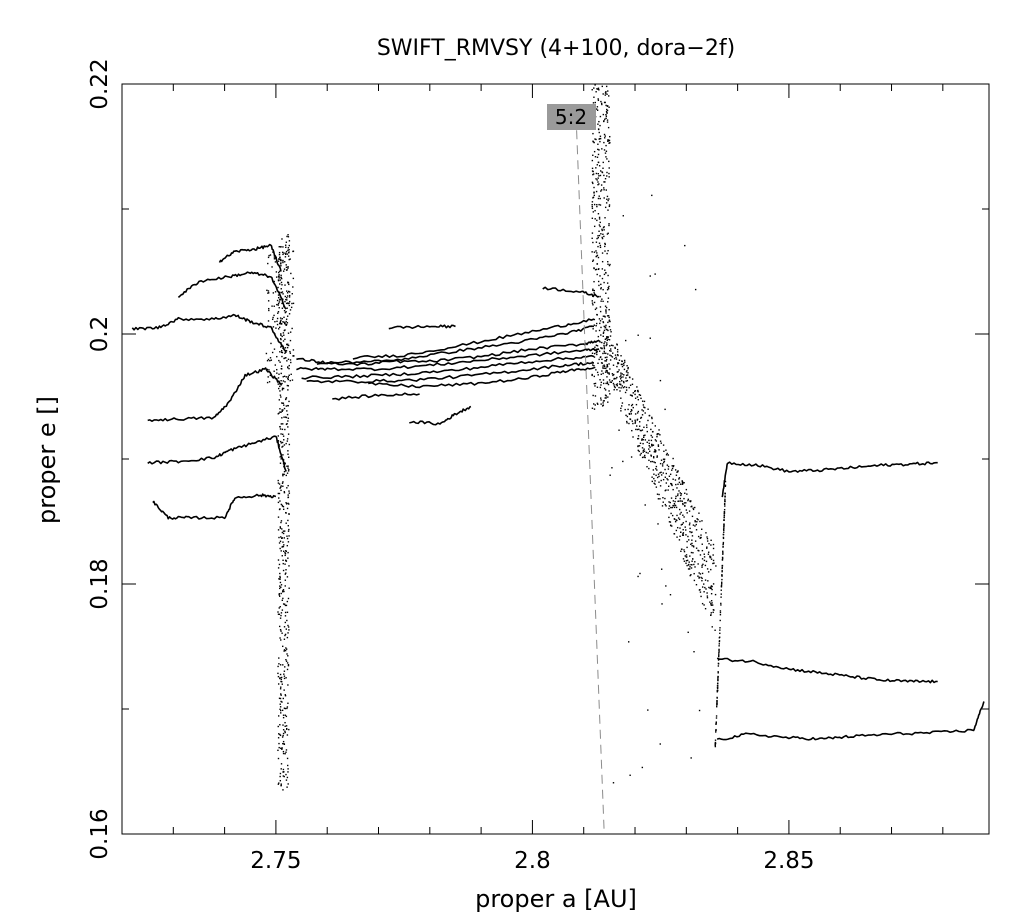 The image size is (1021, 919). What do you see at coordinates (275, 861) in the screenshot?
I see `x-tick-label: 2.75` at bounding box center [275, 861].